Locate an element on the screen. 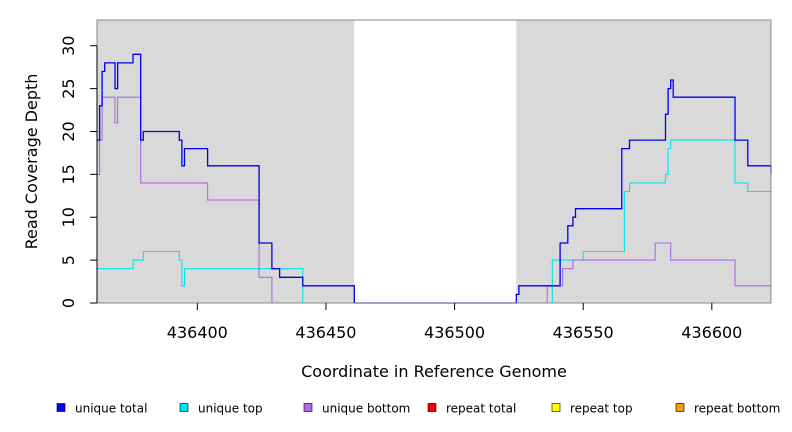 This screenshot has width=792, height=432. x-tick-label: 436550 is located at coordinates (583, 332).